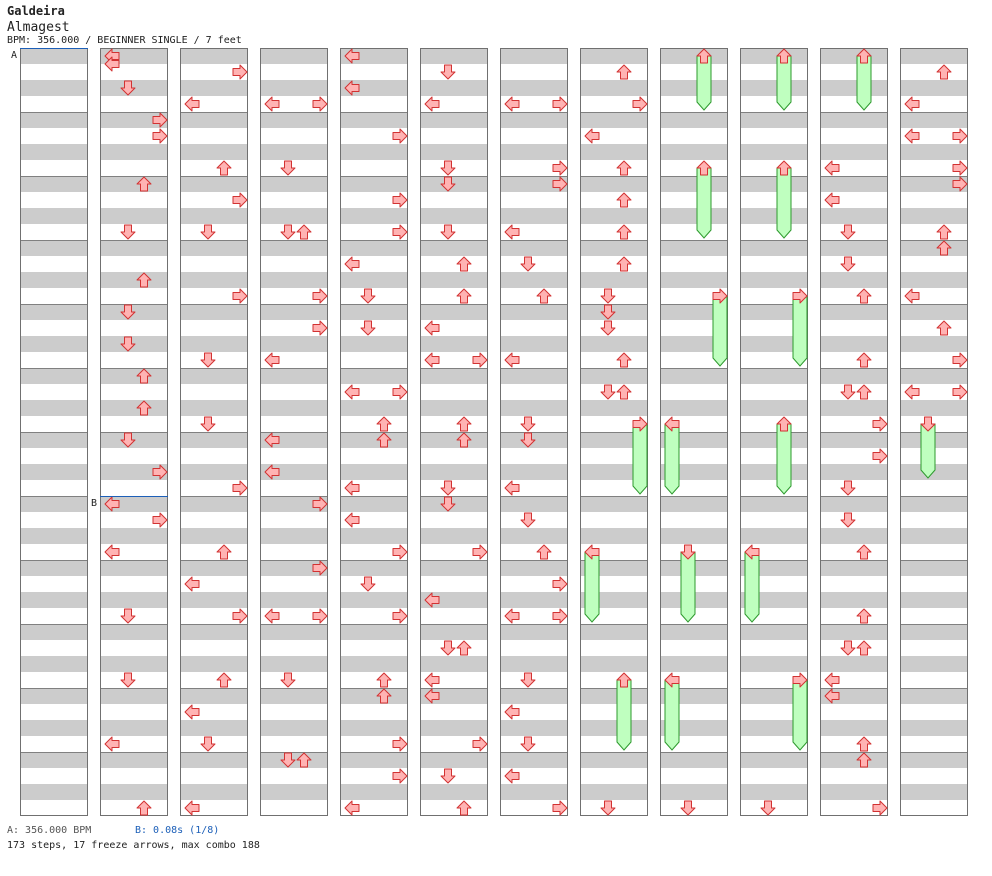  I want to click on marker-b-stop: B: 0.08s (1/8), so click(177, 830).